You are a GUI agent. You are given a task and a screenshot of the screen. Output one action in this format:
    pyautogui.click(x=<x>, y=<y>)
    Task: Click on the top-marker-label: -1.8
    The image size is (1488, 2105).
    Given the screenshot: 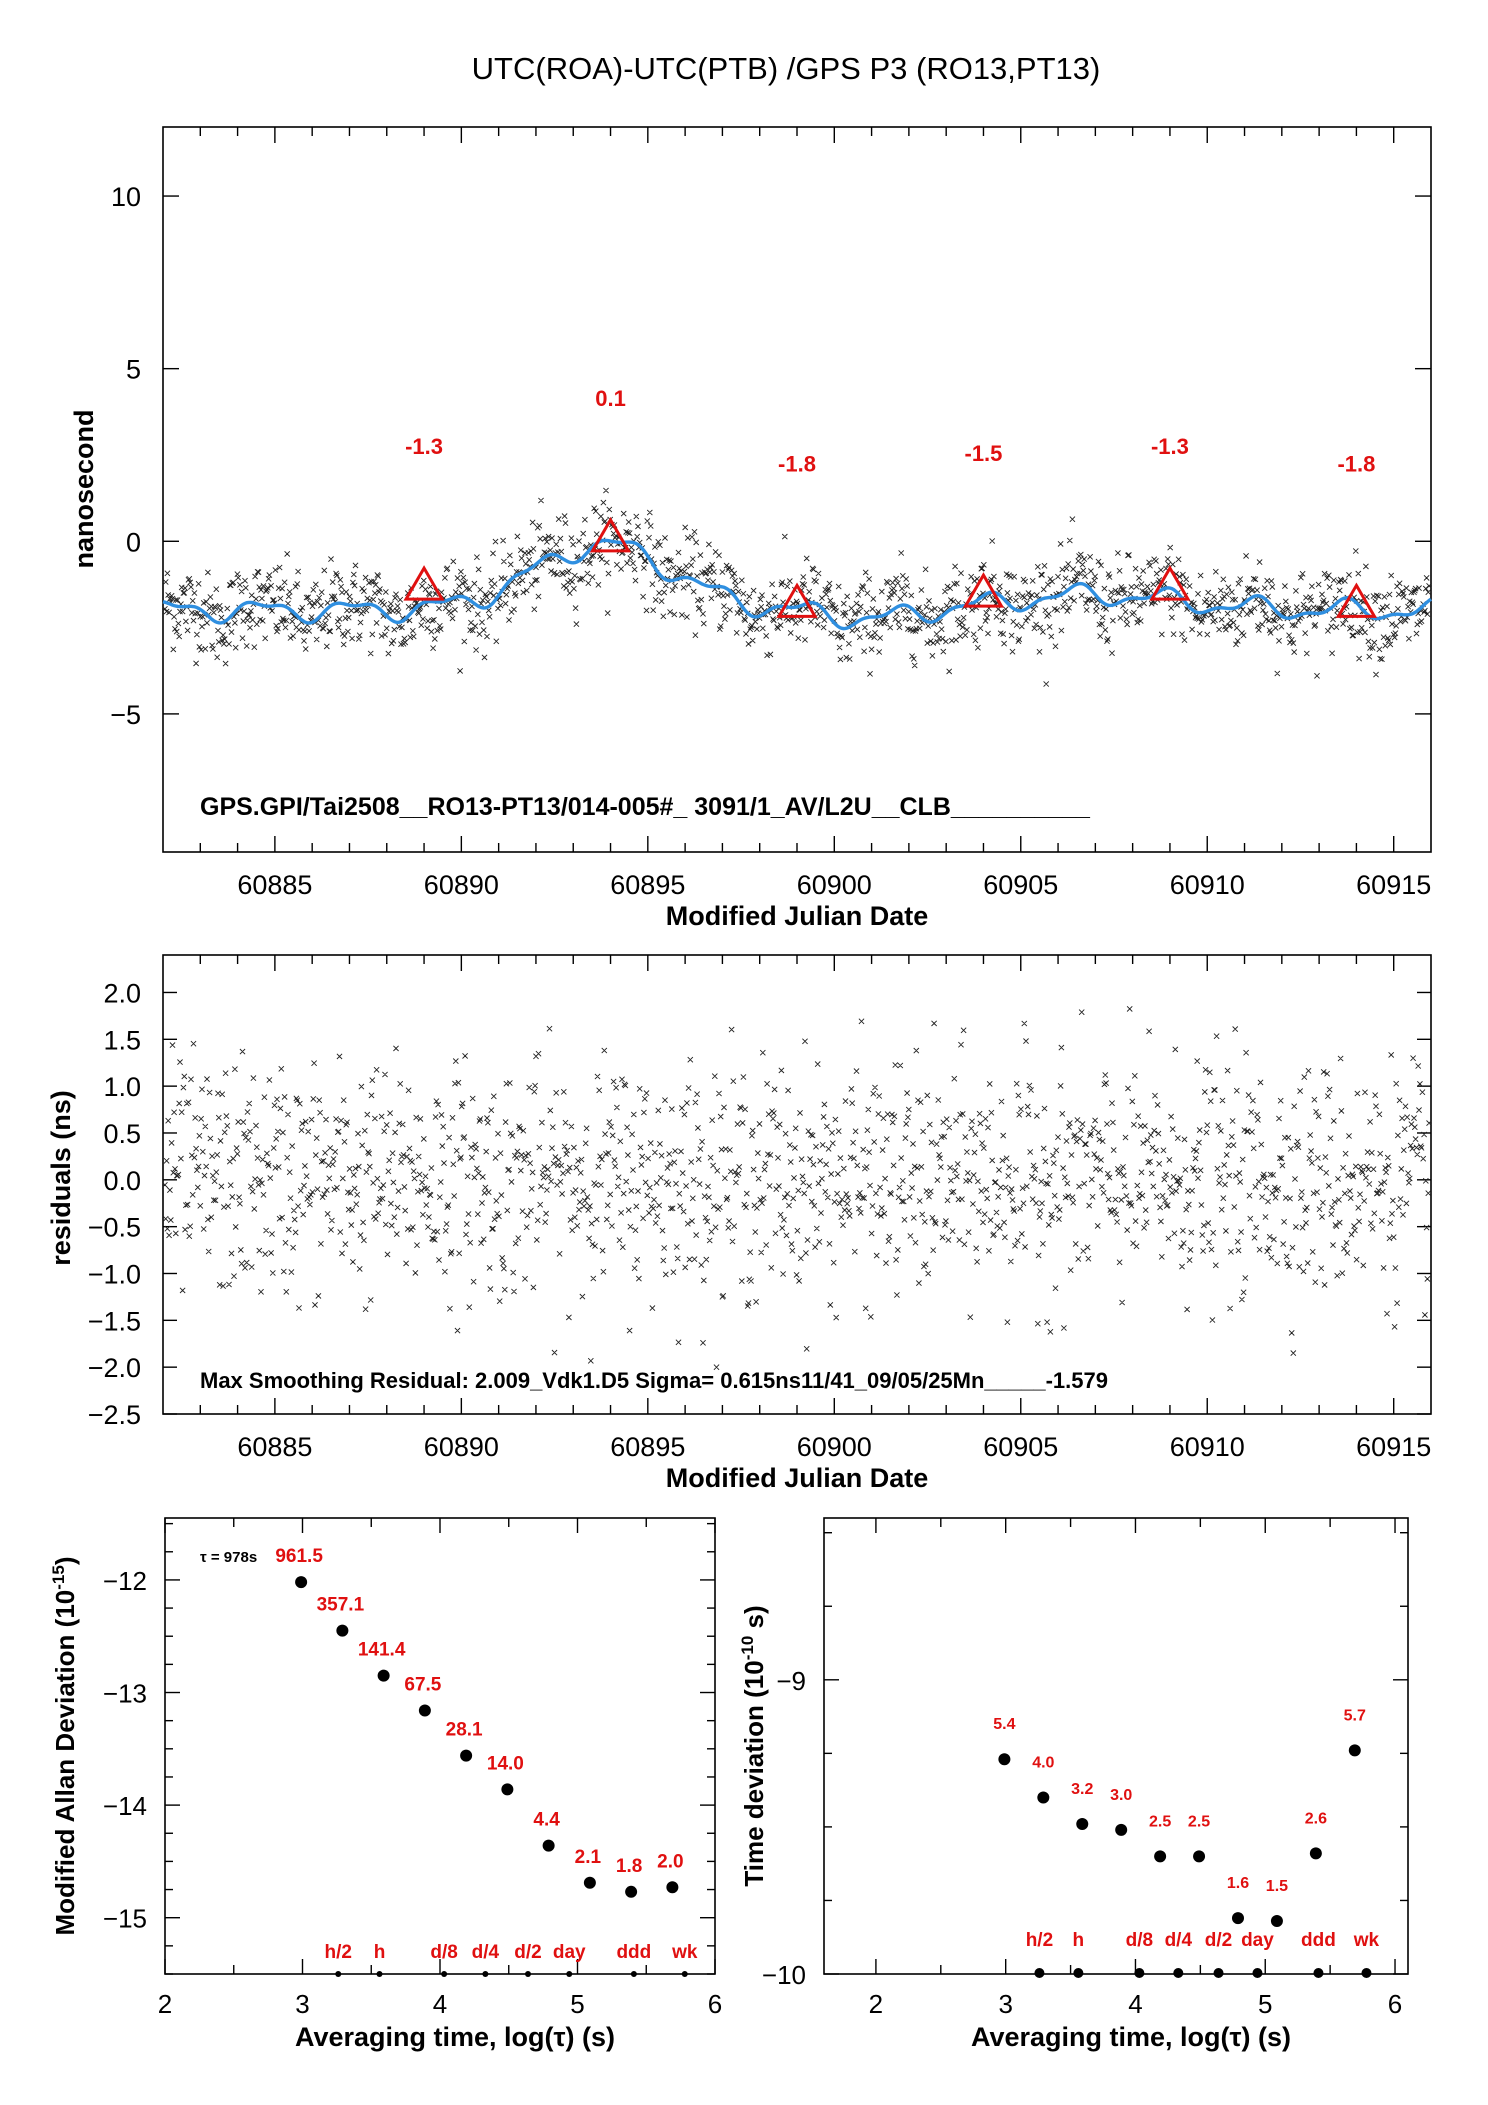 What is the action you would take?
    pyautogui.click(x=1356, y=463)
    